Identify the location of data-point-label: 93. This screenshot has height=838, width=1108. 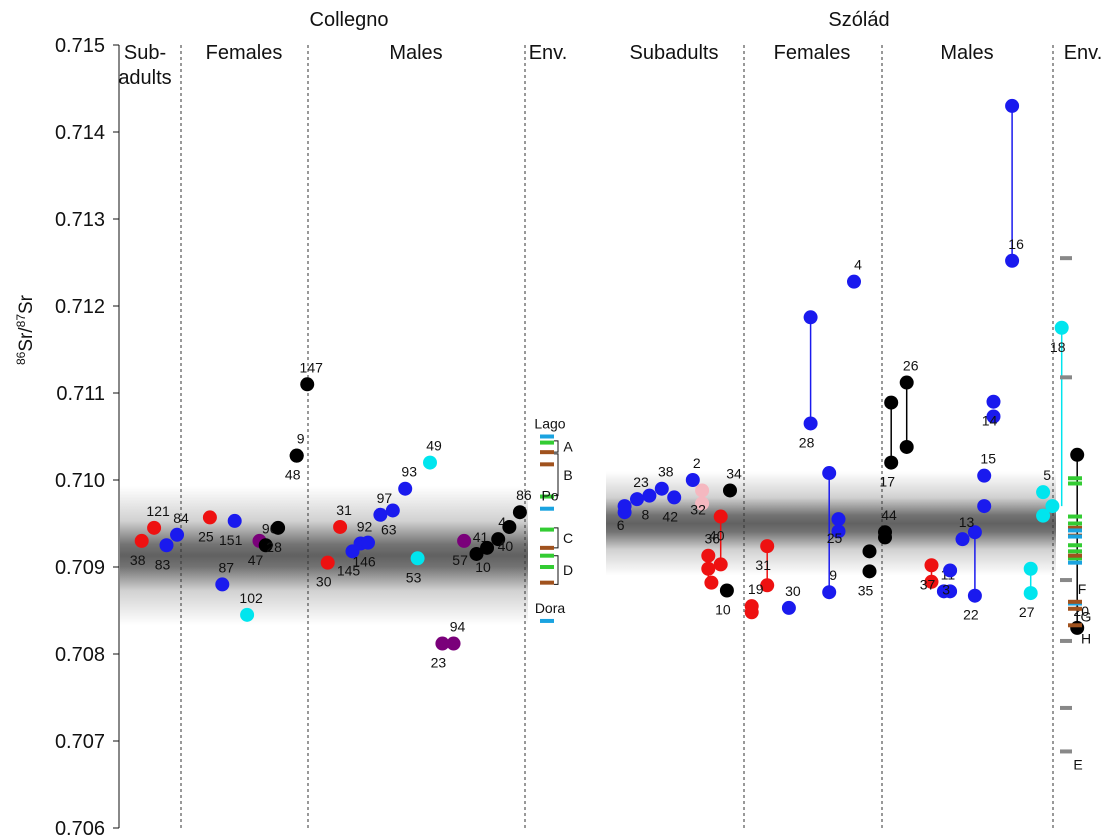
(409, 472).